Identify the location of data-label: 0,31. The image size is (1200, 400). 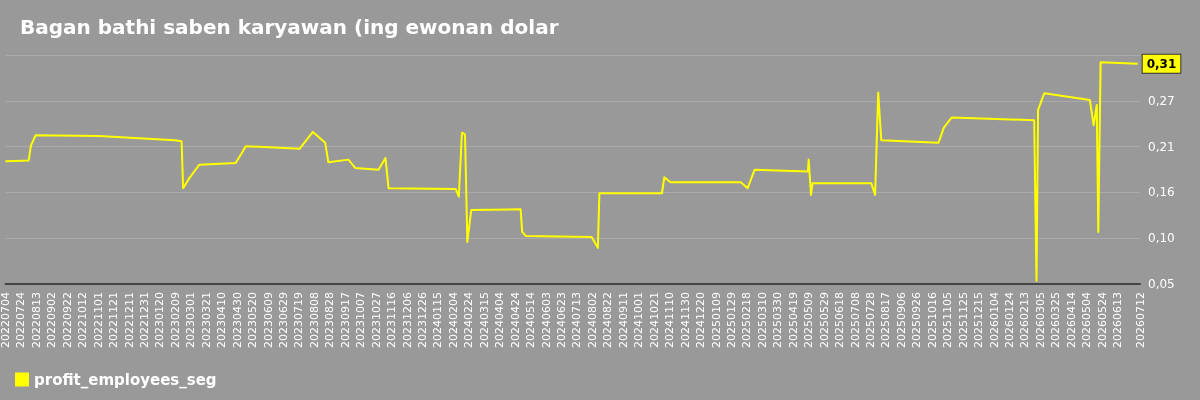
(1161, 63).